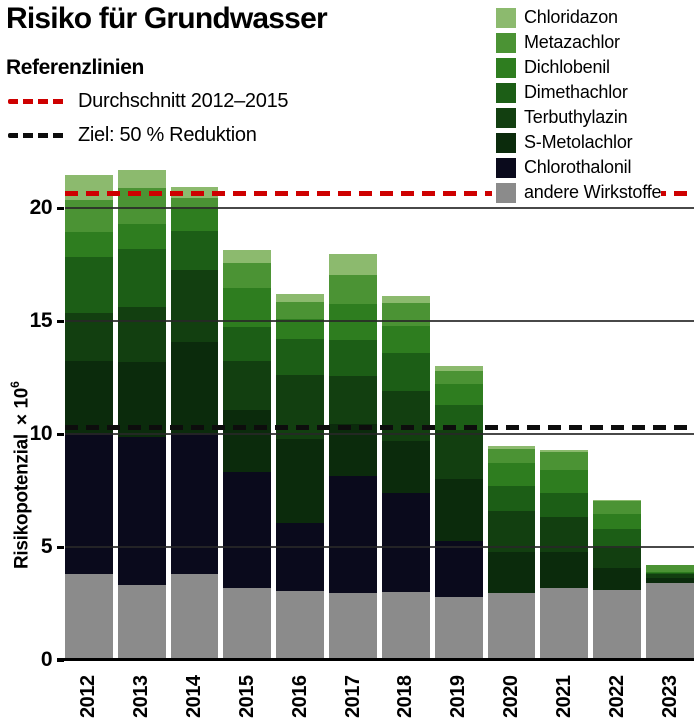 The image size is (694, 720). What do you see at coordinates (405, 697) in the screenshot?
I see `x-axis-tick-label: 2018` at bounding box center [405, 697].